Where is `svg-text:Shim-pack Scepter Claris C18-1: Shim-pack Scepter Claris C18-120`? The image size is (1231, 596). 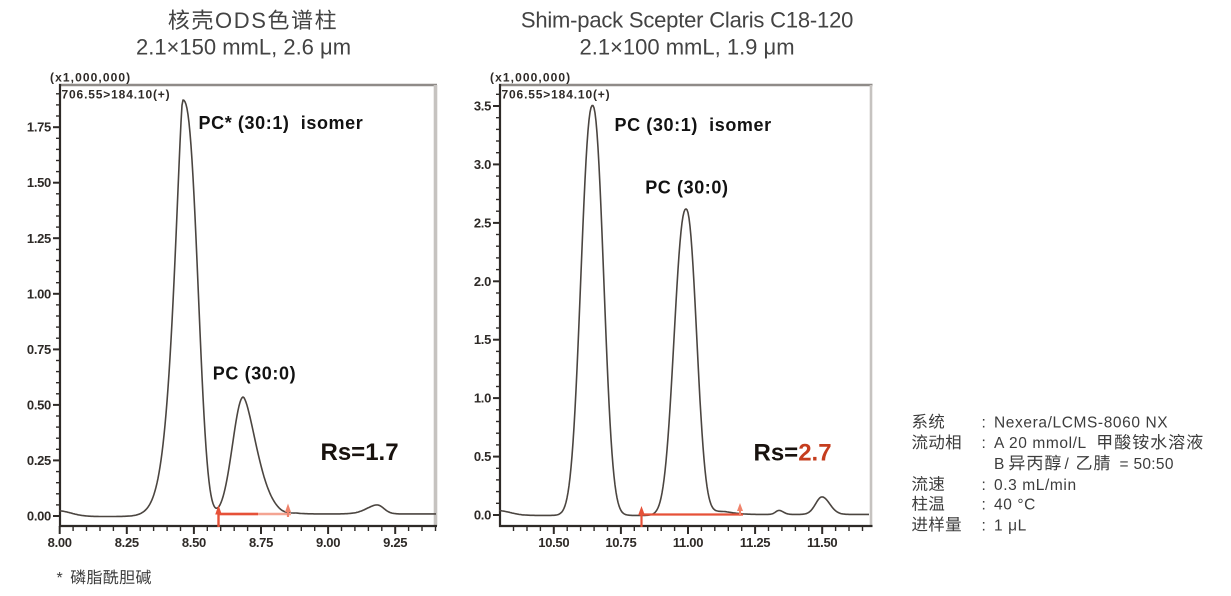
svg-text:Shim-pack Scepter Claris C18-1: Shim-pack Scepter Claris C18-120 is located at coordinates (687, 20).